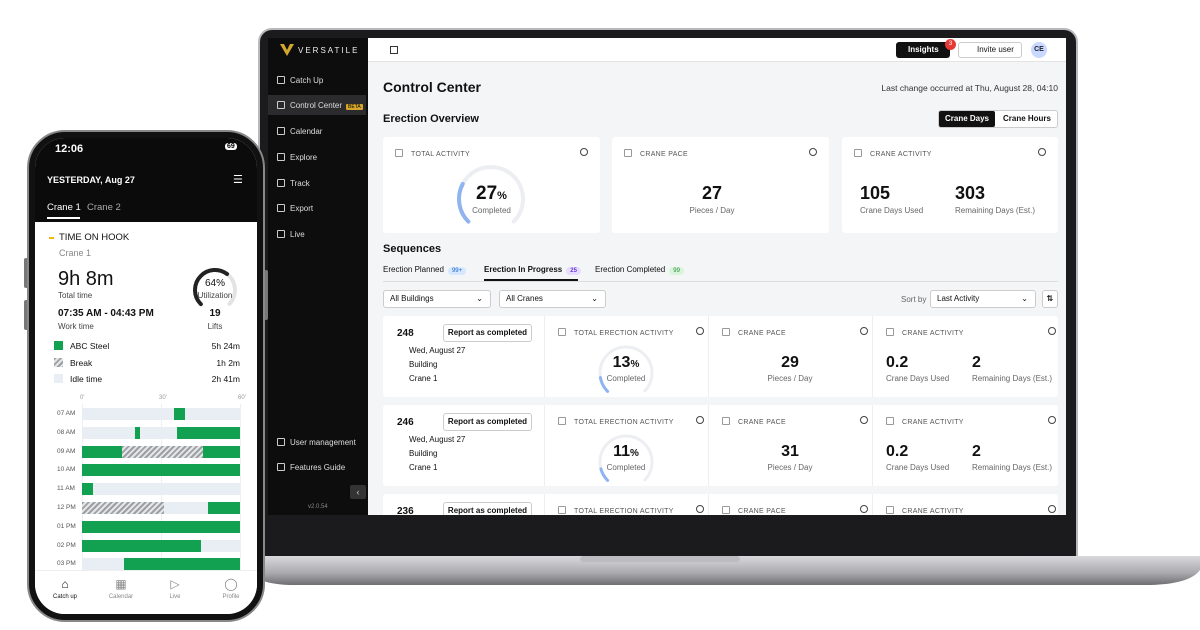 The width and height of the screenshot is (1200, 630). I want to click on col-header: CRANE ACTIVITY, so click(925, 510).